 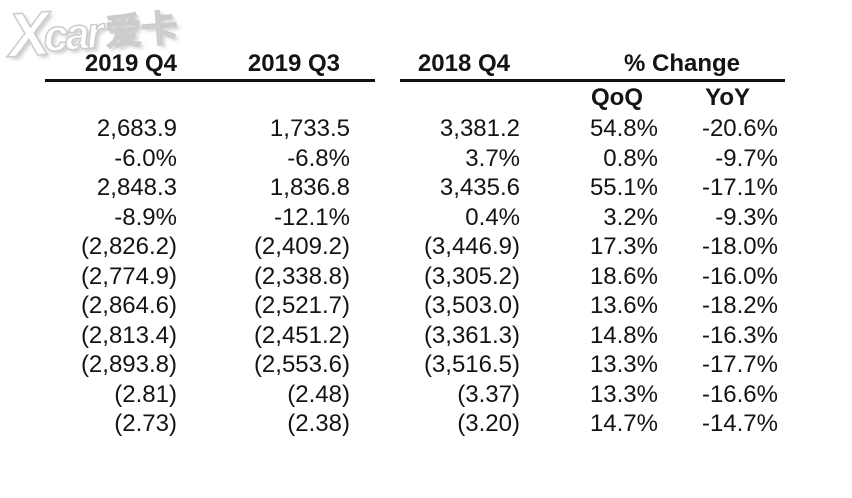 I want to click on subheader-qoq: QoQ, so click(x=617, y=97).